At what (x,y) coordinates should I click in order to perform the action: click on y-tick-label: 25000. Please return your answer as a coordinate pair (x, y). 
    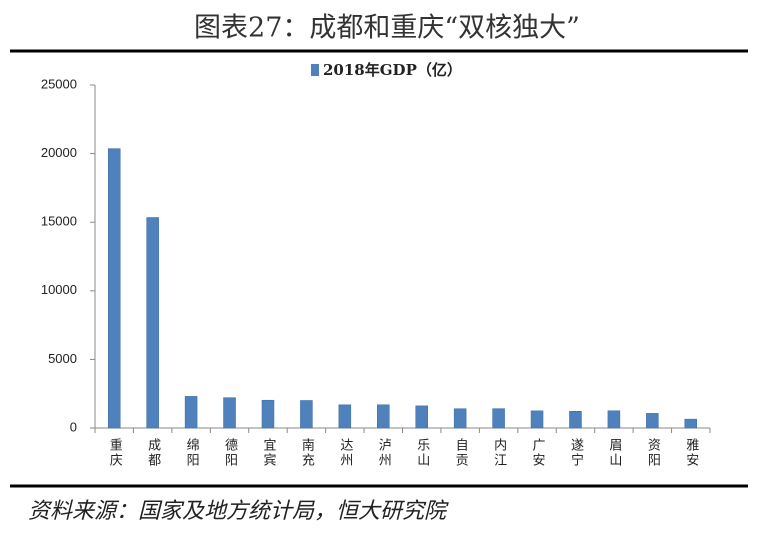
    Looking at the image, I should click on (59, 83).